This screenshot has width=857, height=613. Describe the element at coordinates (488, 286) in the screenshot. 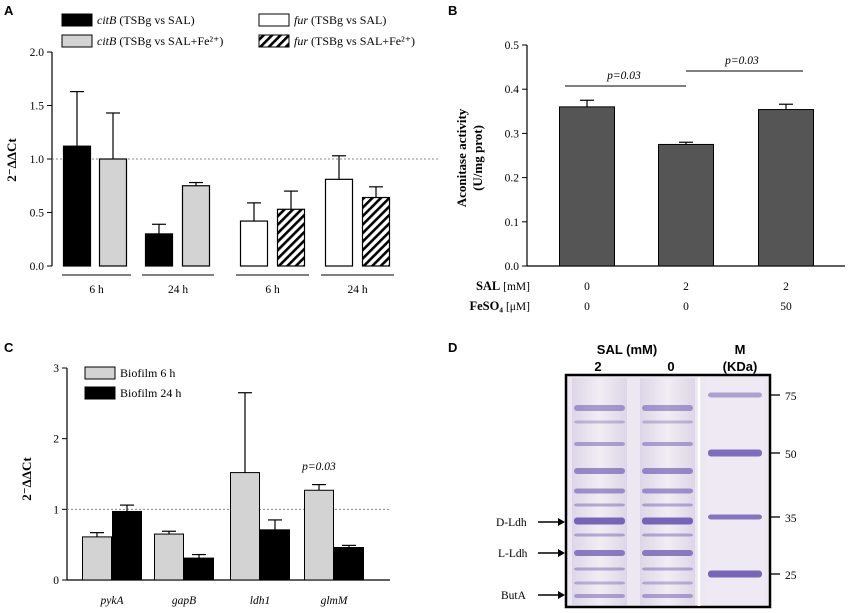

I see `condition-name: SAL` at that location.